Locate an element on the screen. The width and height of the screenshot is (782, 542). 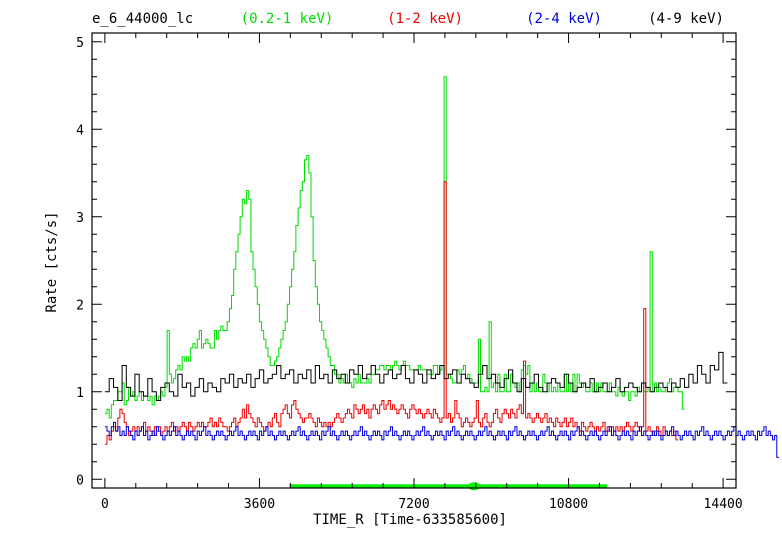
y-tick-label: 4 is located at coordinates (80, 130).